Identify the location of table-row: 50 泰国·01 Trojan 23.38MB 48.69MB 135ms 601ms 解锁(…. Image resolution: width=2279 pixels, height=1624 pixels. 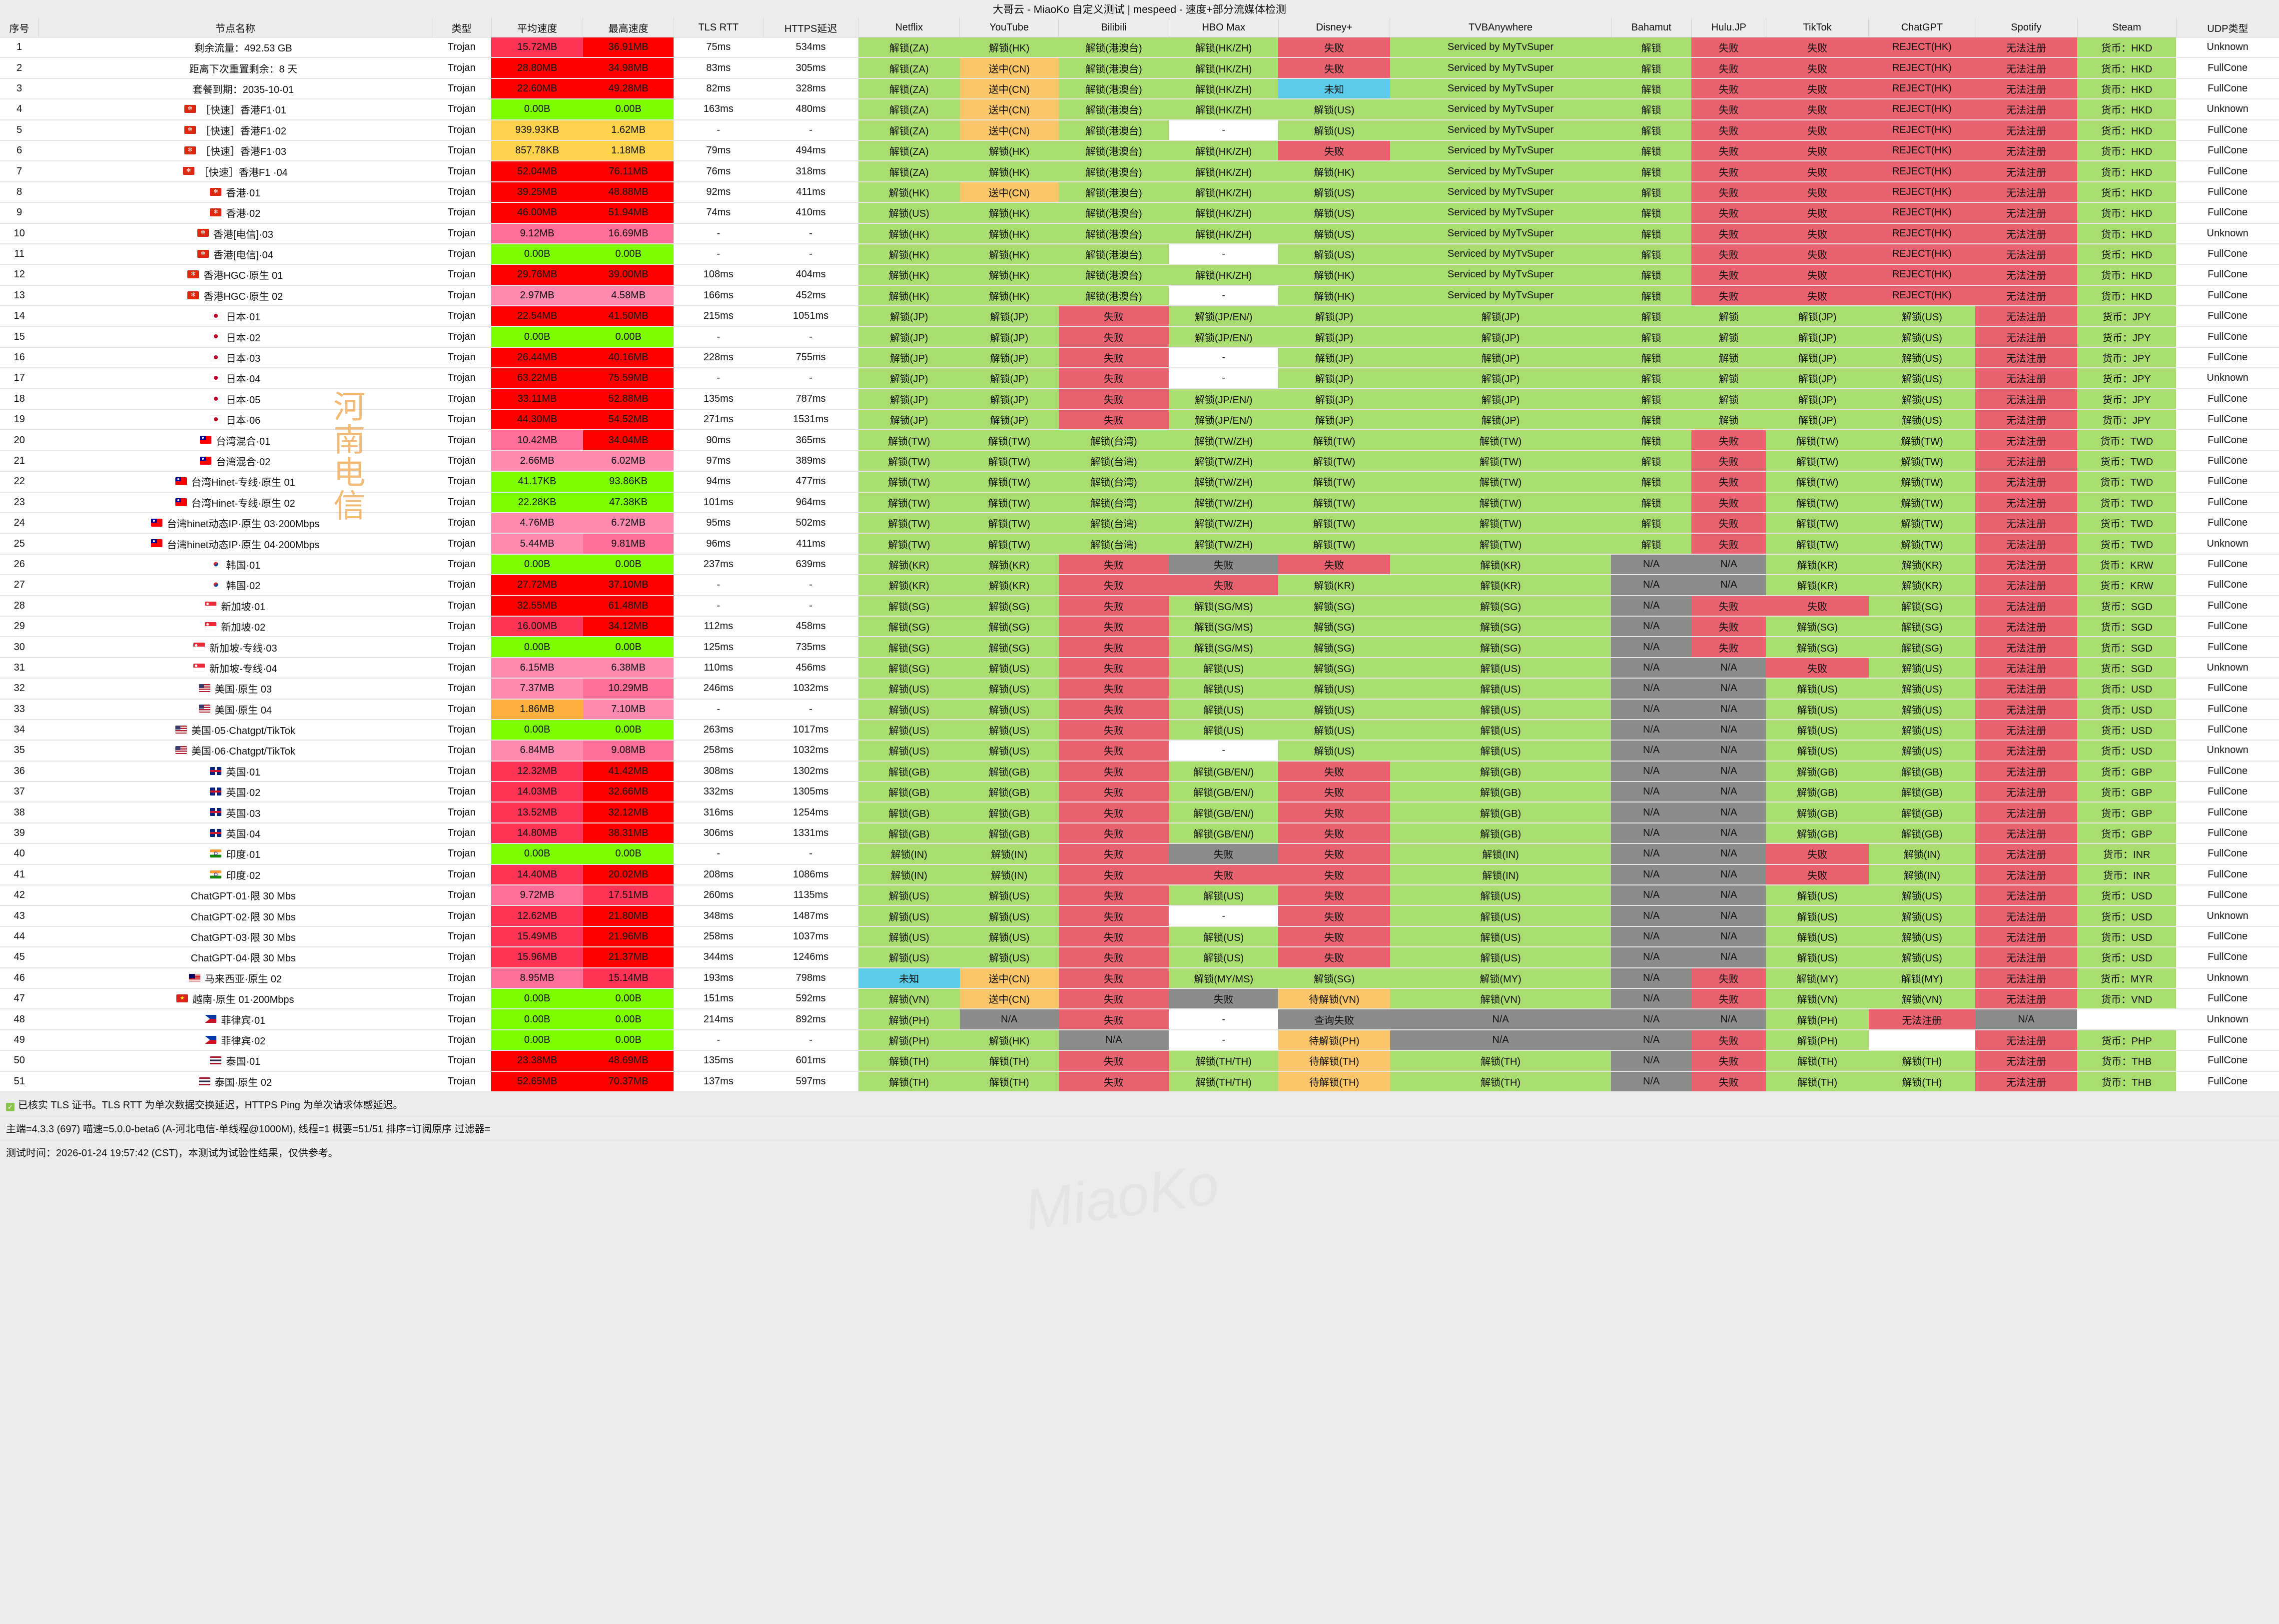
(1139, 1061).